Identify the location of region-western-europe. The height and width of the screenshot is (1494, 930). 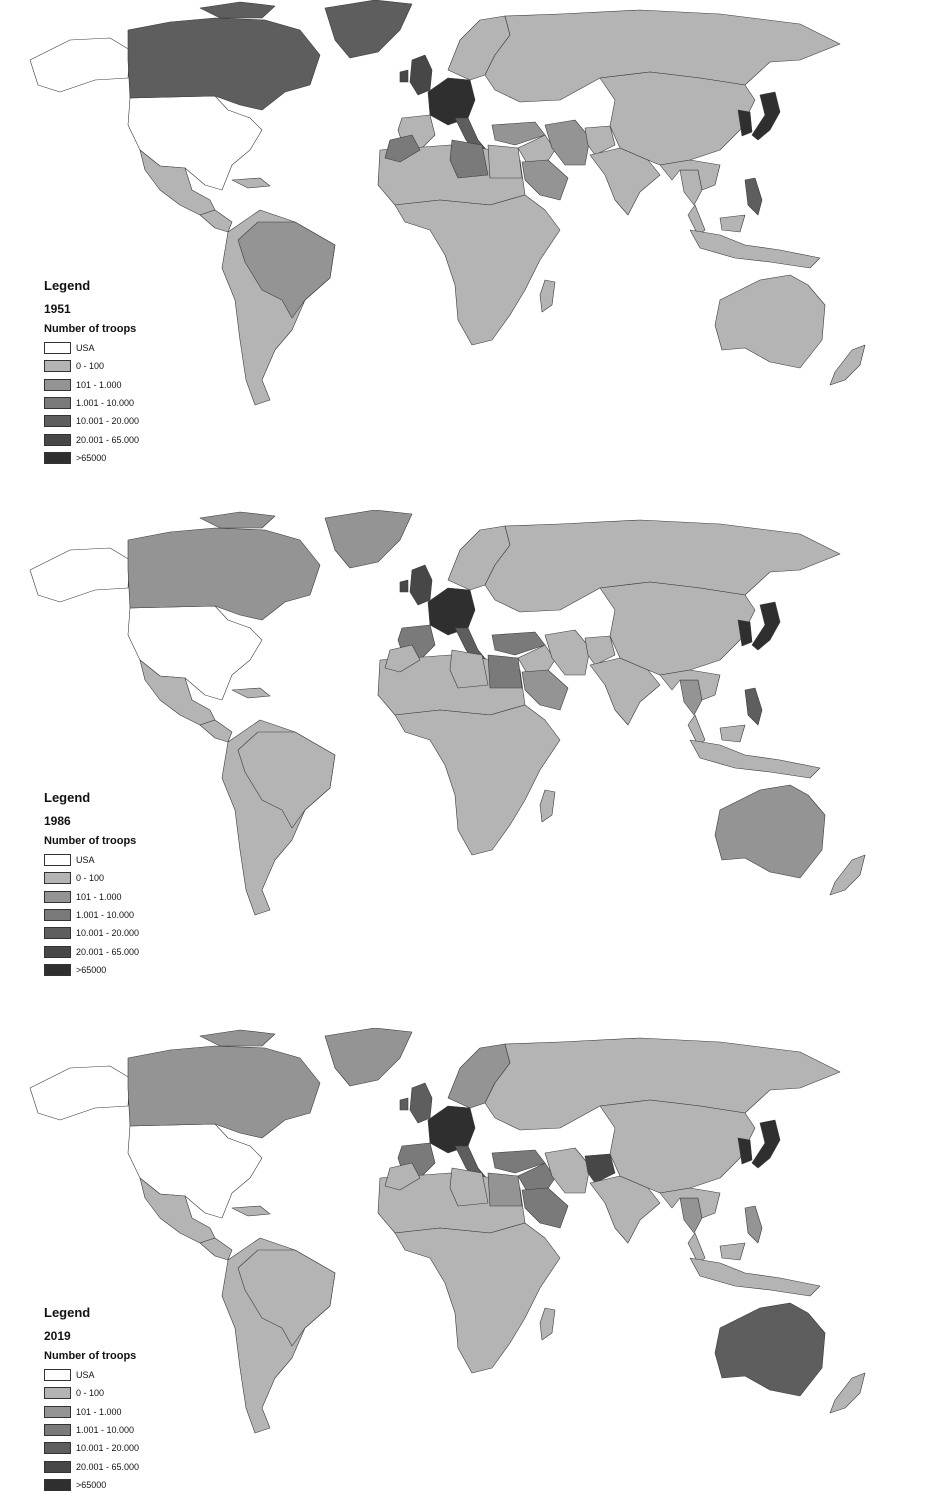
(451, 101).